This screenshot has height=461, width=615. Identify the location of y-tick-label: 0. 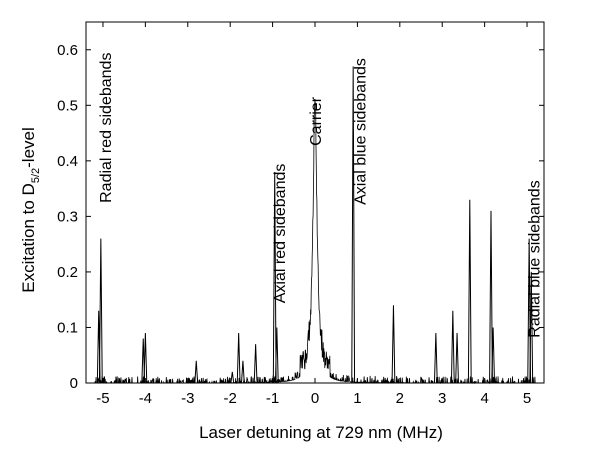
(74, 383).